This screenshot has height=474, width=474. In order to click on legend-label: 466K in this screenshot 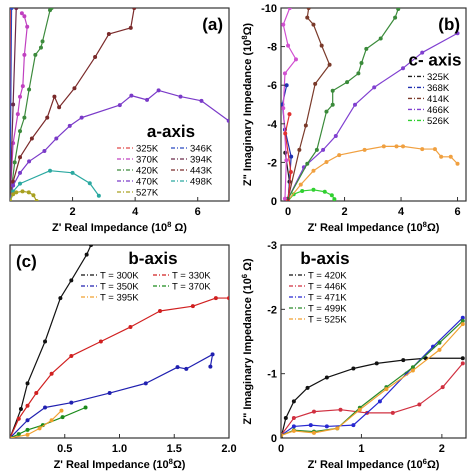, I will do `click(438, 110)`.